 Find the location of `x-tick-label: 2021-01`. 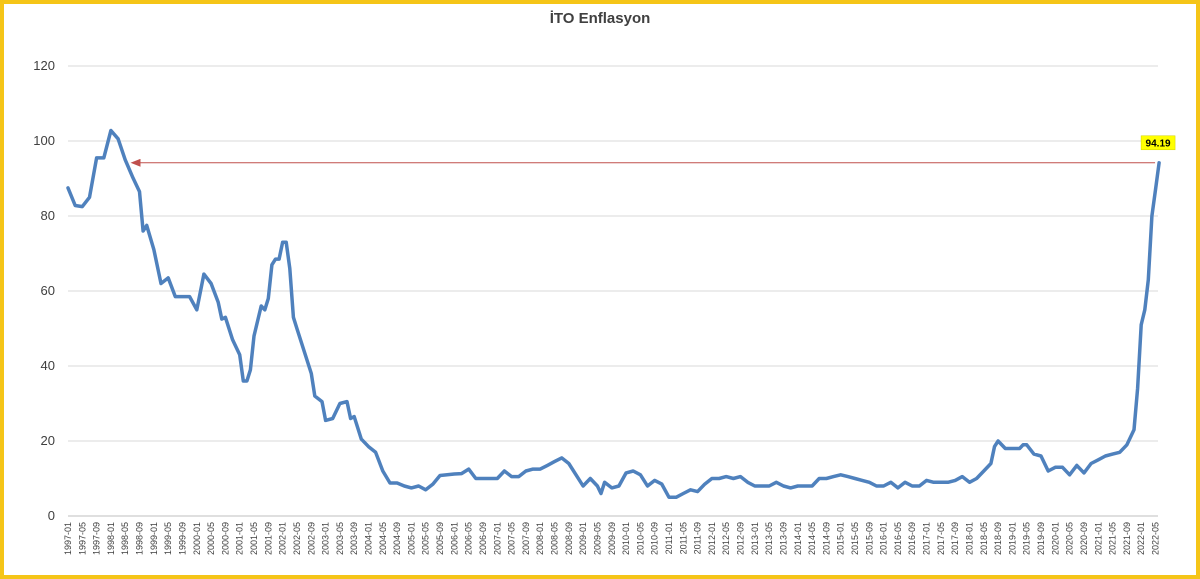

x-tick-label: 2021-01 is located at coordinates (1098, 538).